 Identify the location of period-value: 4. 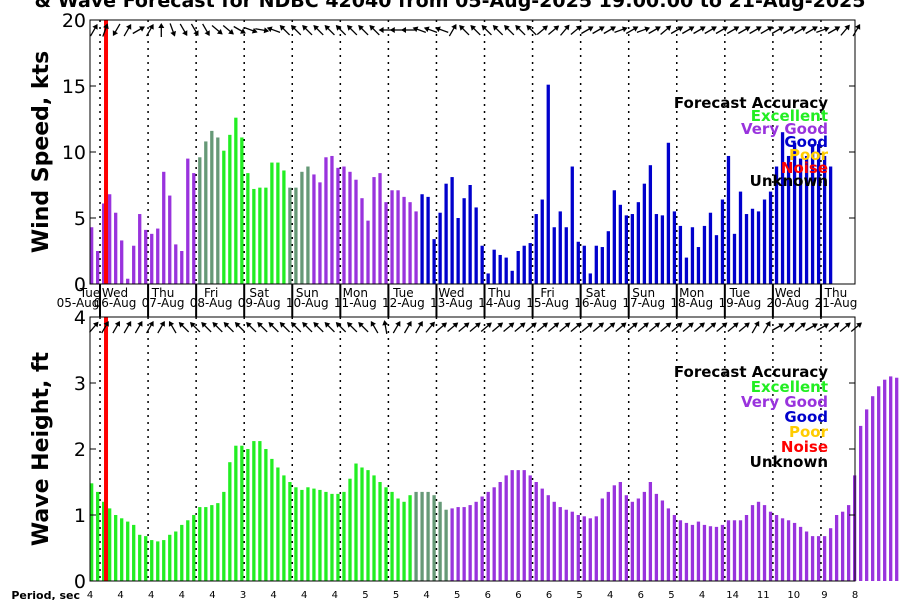
(702, 595).